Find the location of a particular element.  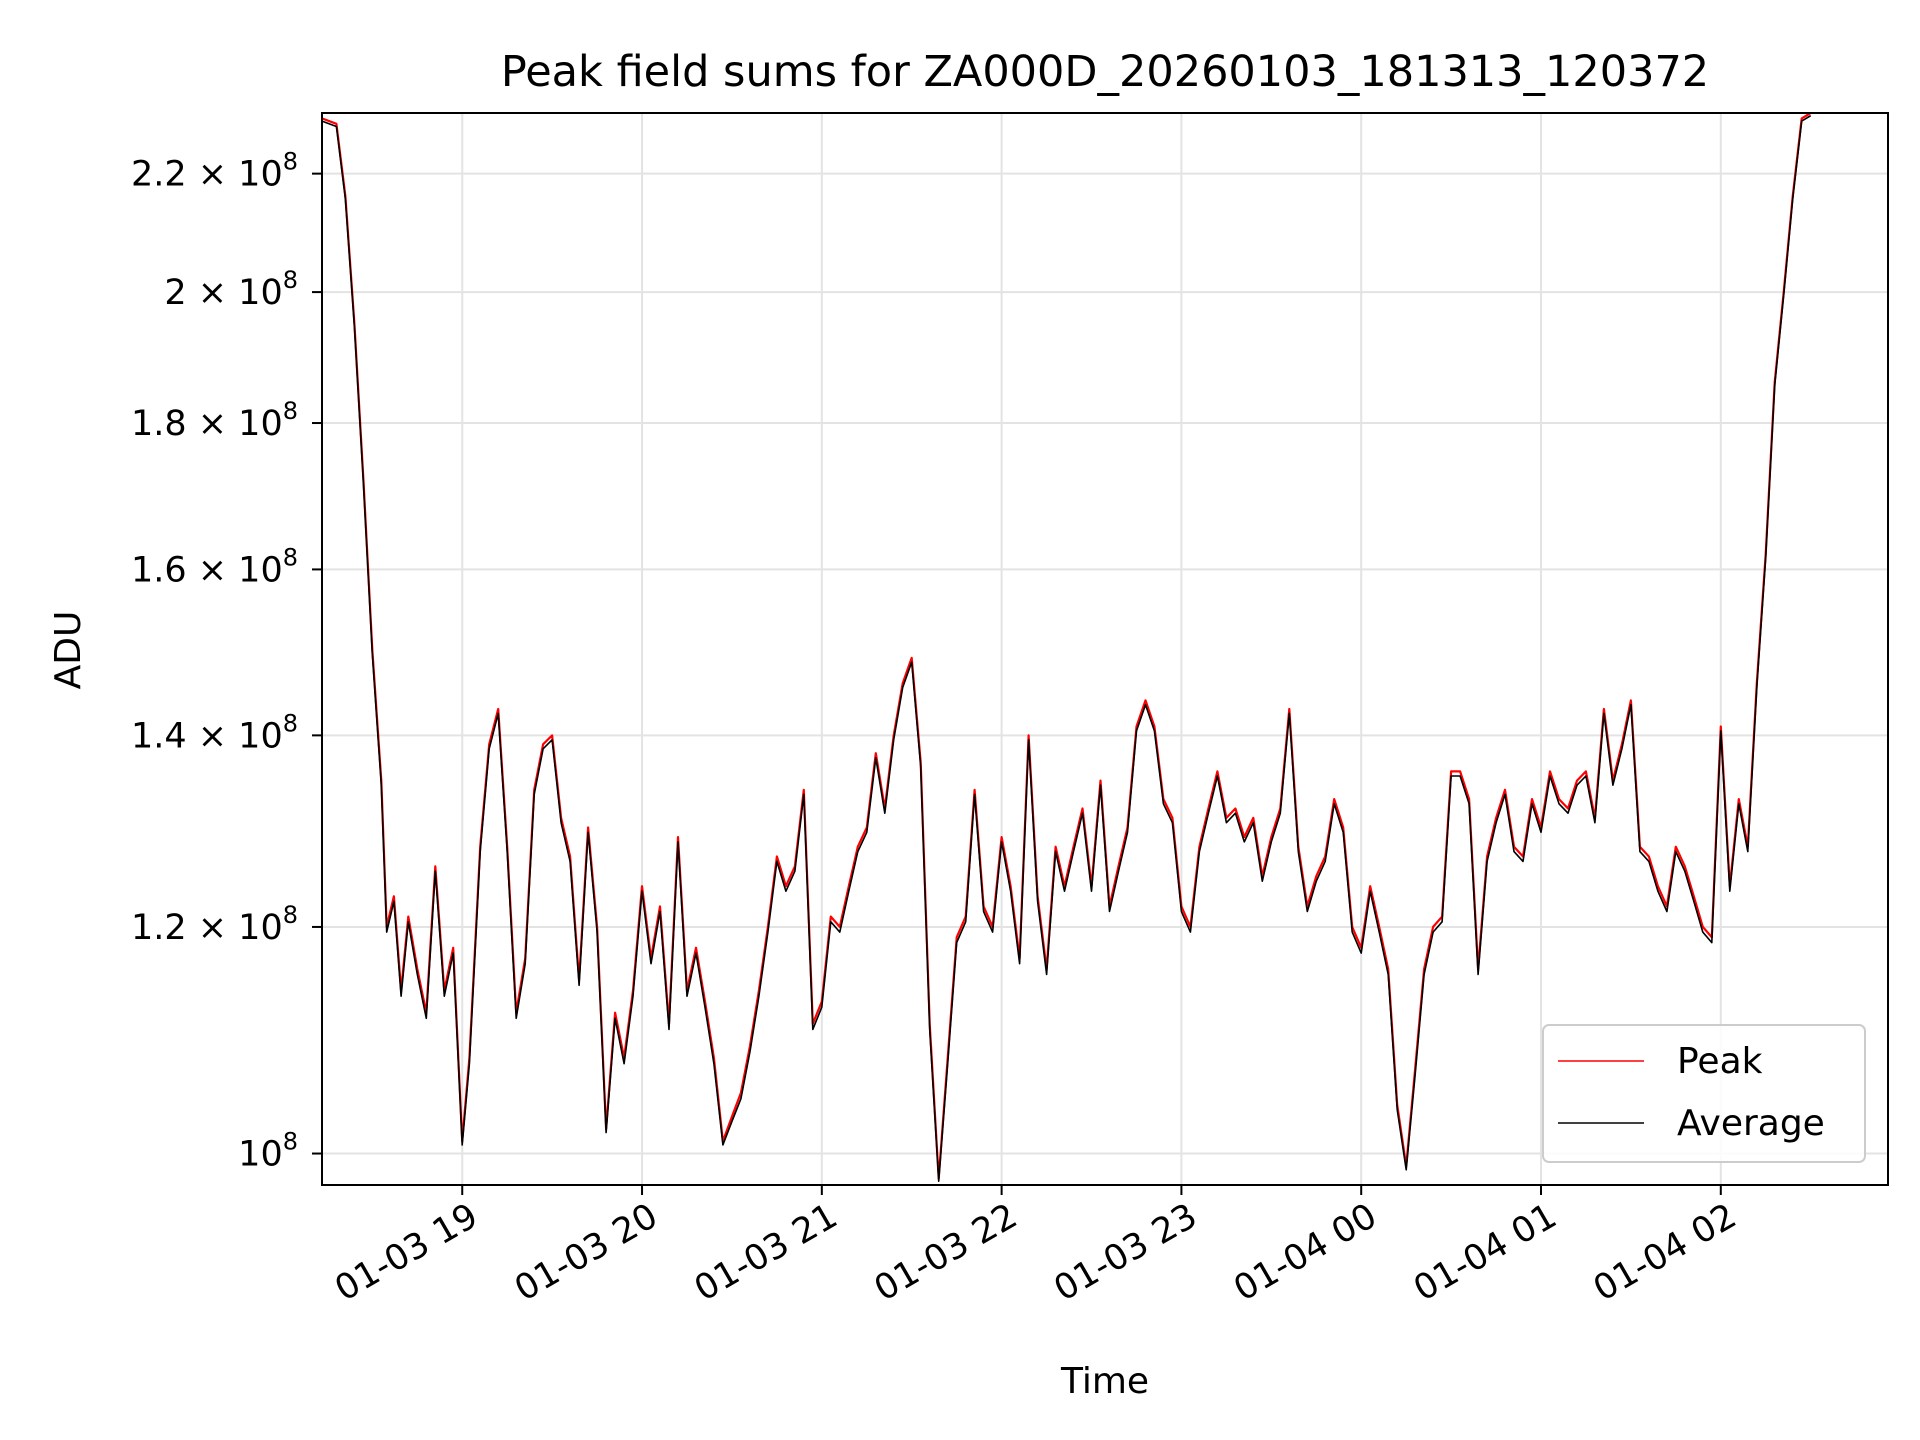

x-tick-label: 01-03 19 is located at coordinates (406, 1252).